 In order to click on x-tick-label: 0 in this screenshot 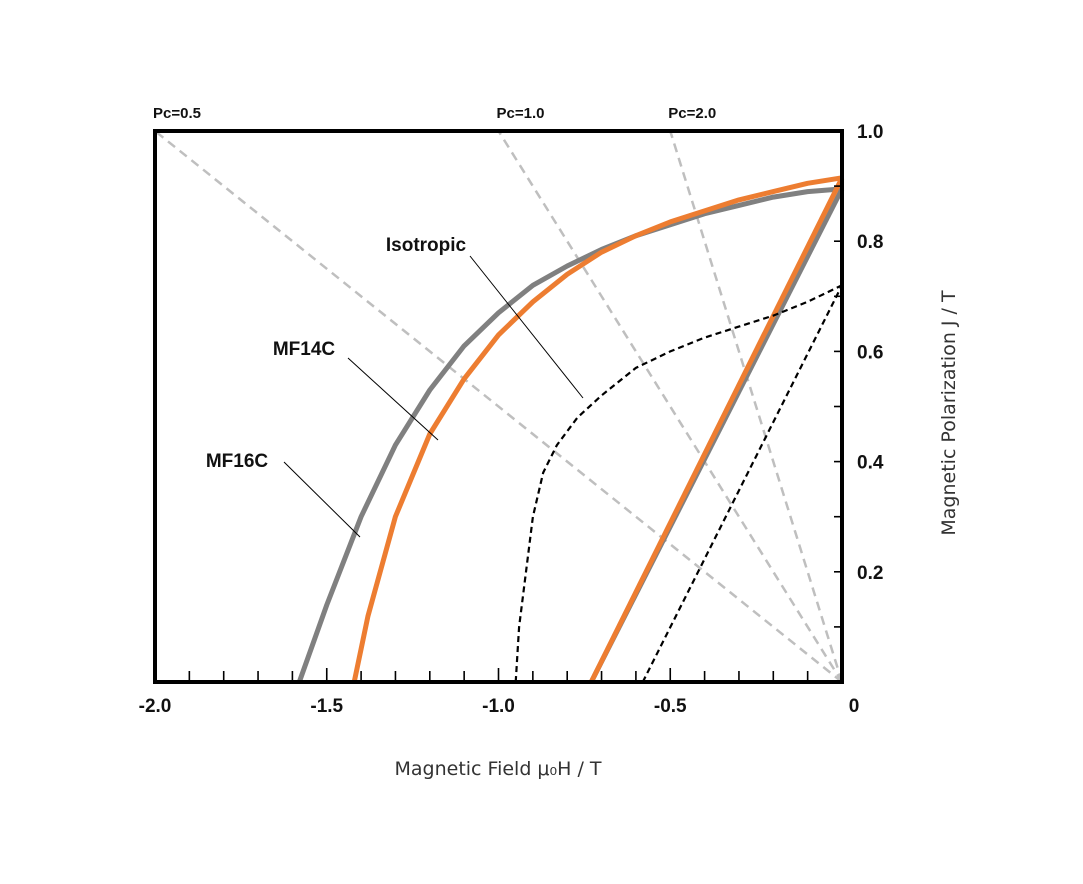, I will do `click(854, 706)`.